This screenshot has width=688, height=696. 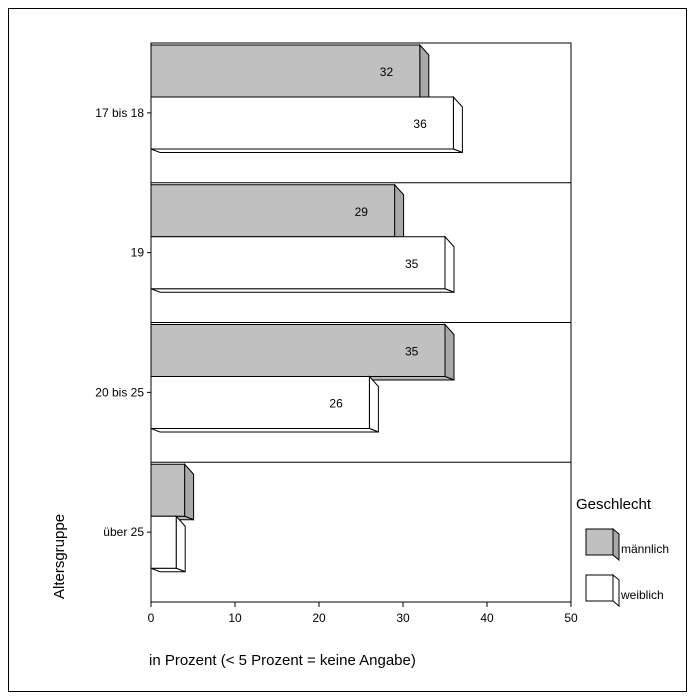 What do you see at coordinates (627, 567) in the screenshot?
I see `legend: männlich weiblich` at bounding box center [627, 567].